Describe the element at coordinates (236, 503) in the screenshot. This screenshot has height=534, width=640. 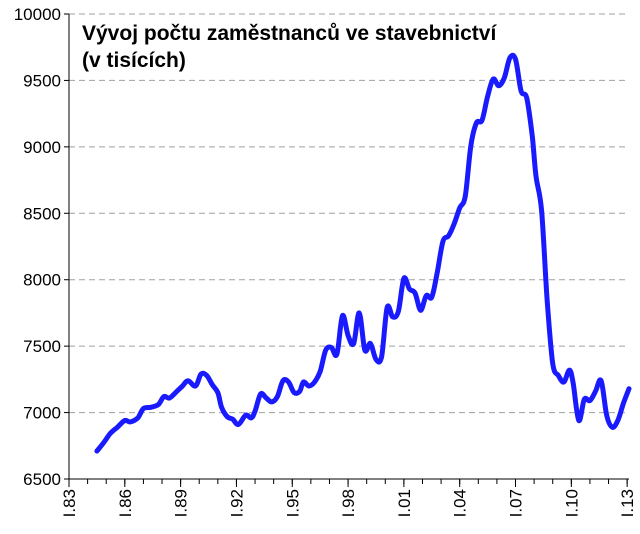
I see `x-tick-label: I.92` at that location.